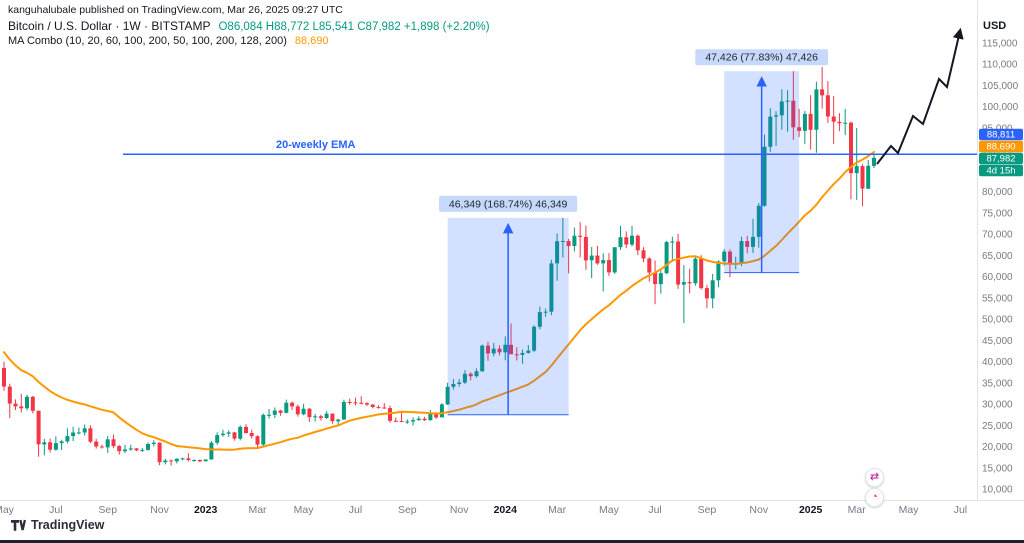 The height and width of the screenshot is (543, 1024). I want to click on tradingview-logo-text: TradingView, so click(68, 525).